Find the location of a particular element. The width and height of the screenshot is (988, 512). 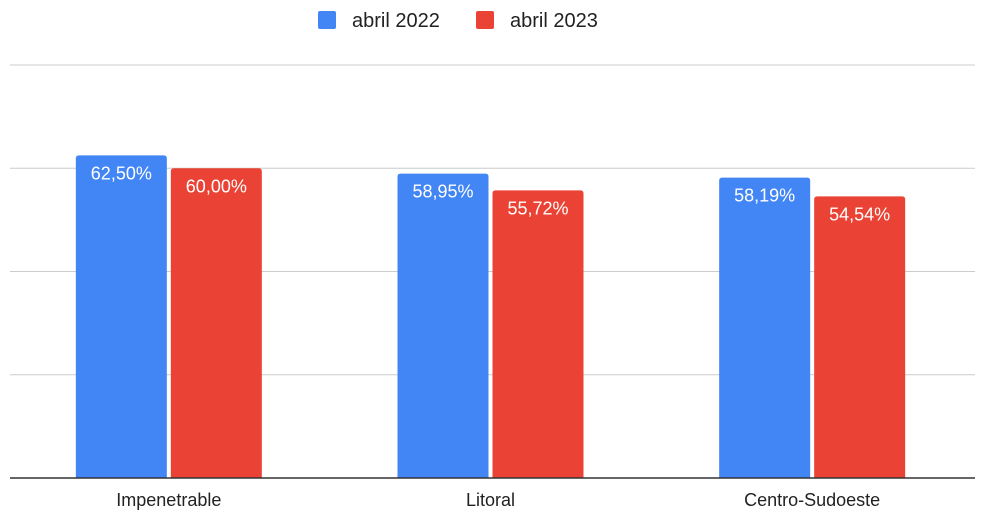

legend: abril 2022 abril 2023 is located at coordinates (458, 21).